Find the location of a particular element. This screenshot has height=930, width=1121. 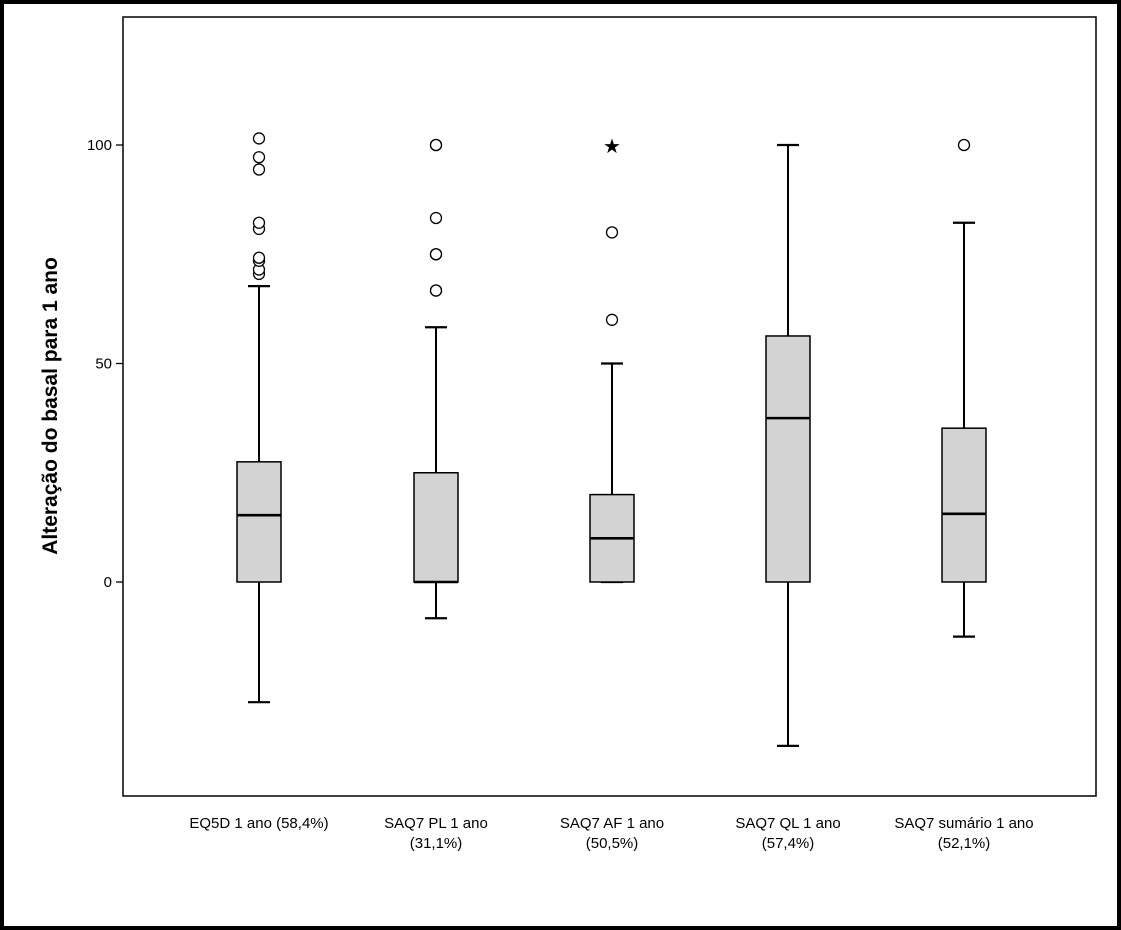

category-label-sub: (52,1%) is located at coordinates (964, 843).